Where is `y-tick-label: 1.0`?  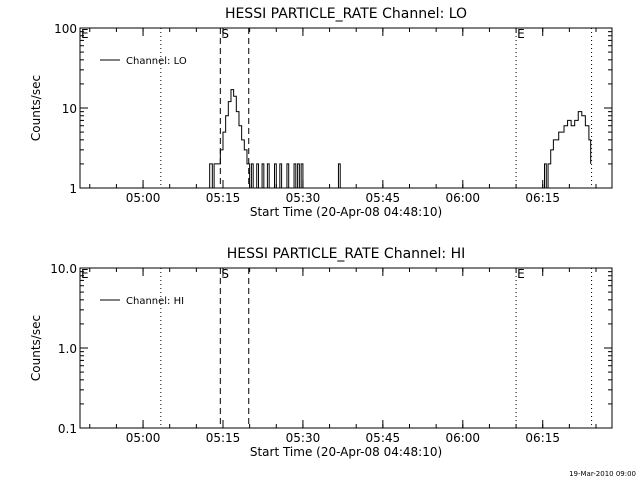
y-tick-label: 1.0 is located at coordinates (67, 349).